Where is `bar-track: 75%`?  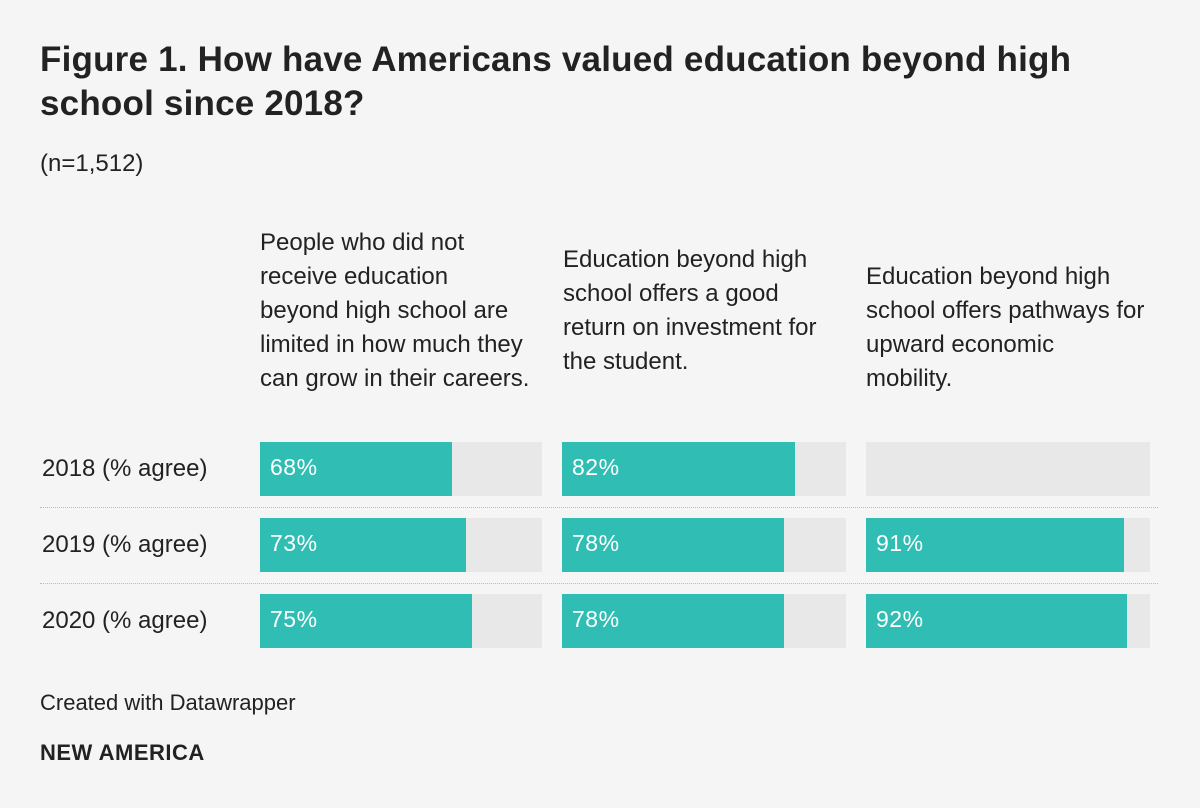
bar-track: 75% is located at coordinates (401, 621).